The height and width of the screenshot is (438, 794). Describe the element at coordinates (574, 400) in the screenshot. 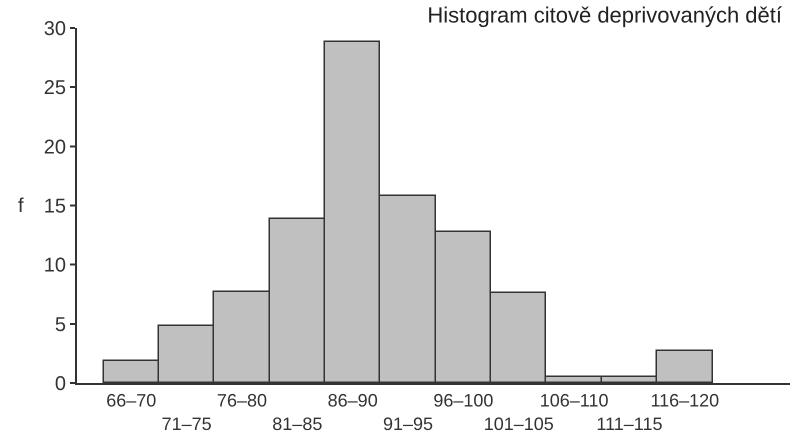

I see `x-tick-label: 106–110` at that location.